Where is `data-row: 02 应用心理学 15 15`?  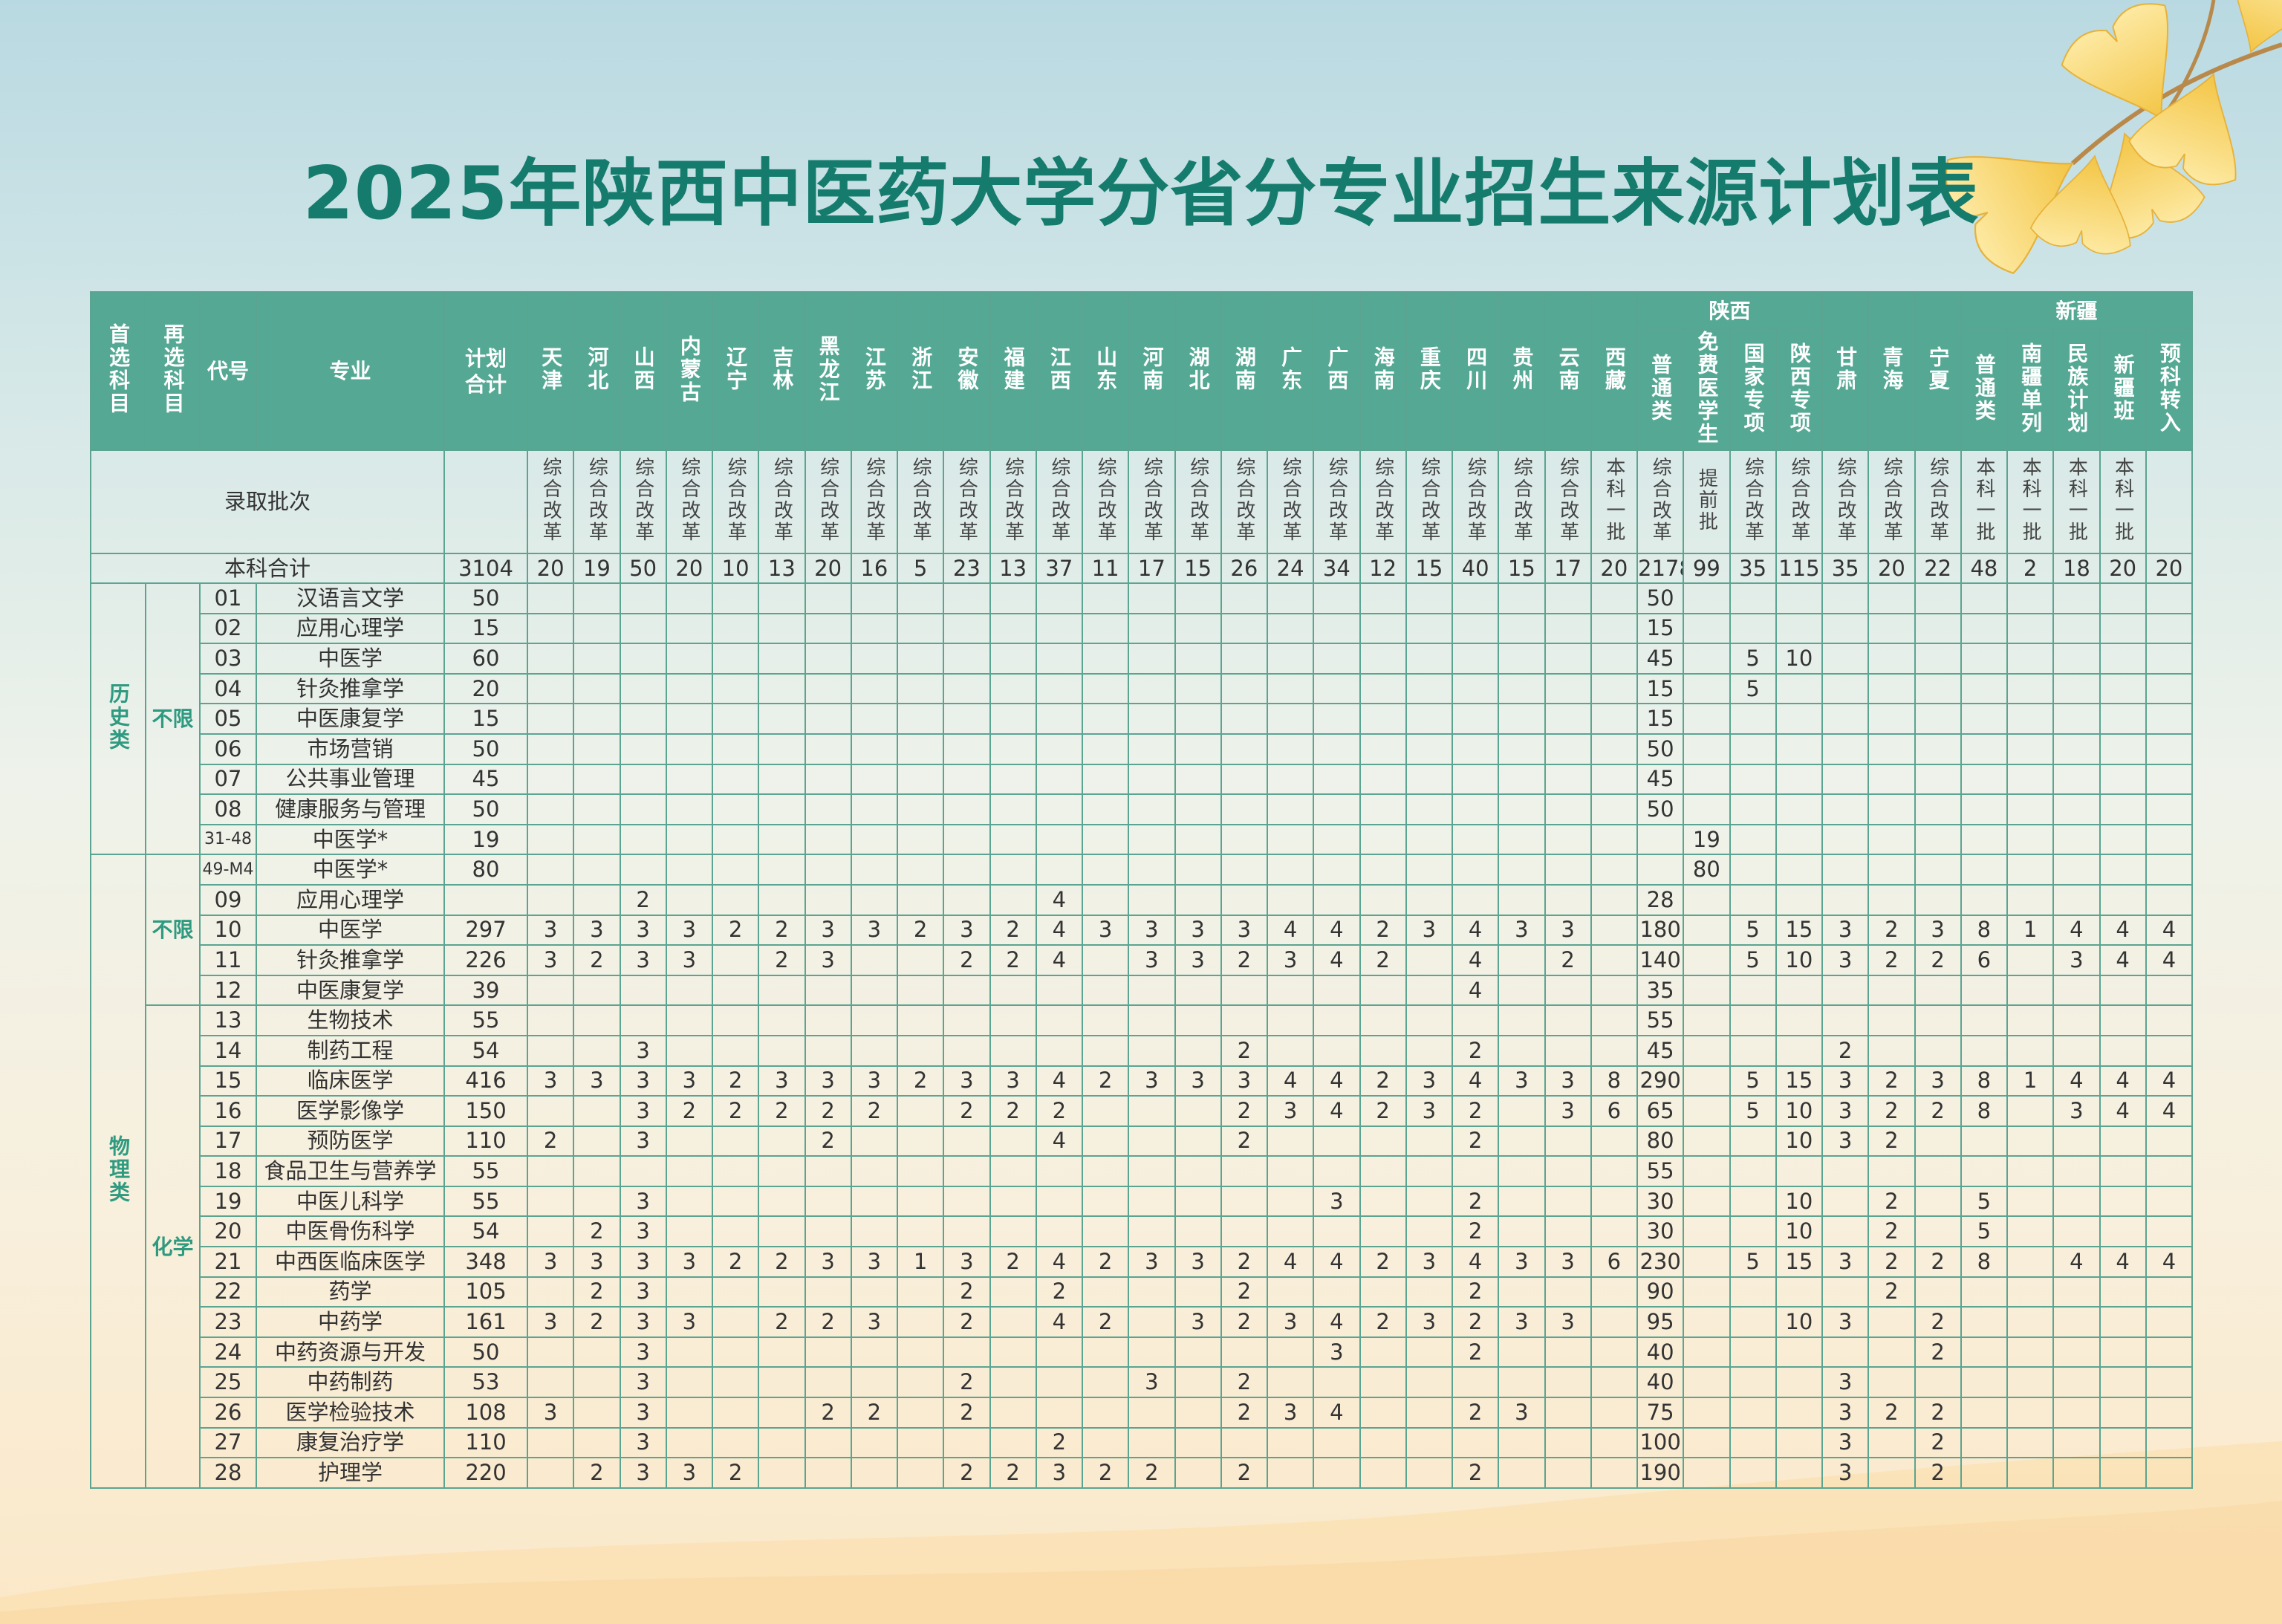 data-row: 02 应用心理学 15 15 is located at coordinates (1142, 628).